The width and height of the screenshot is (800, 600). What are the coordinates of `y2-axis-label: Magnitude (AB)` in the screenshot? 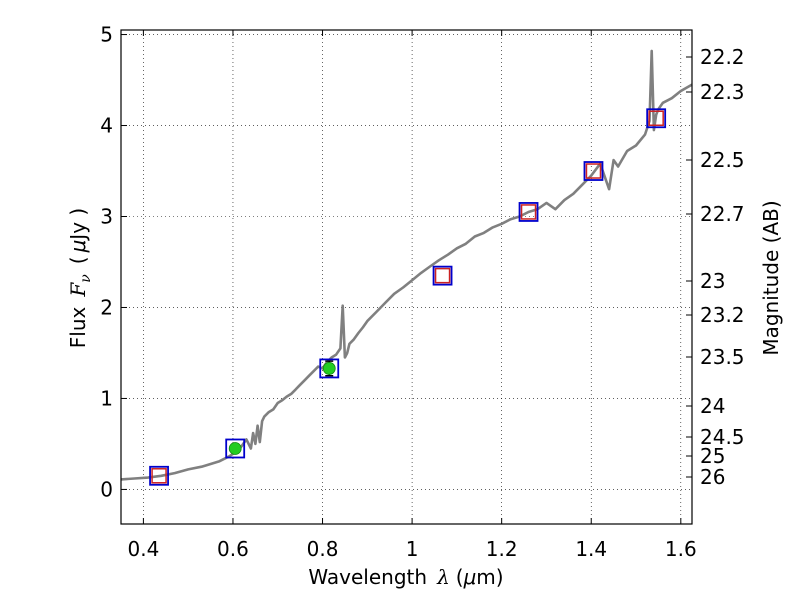 It's located at (771, 277).